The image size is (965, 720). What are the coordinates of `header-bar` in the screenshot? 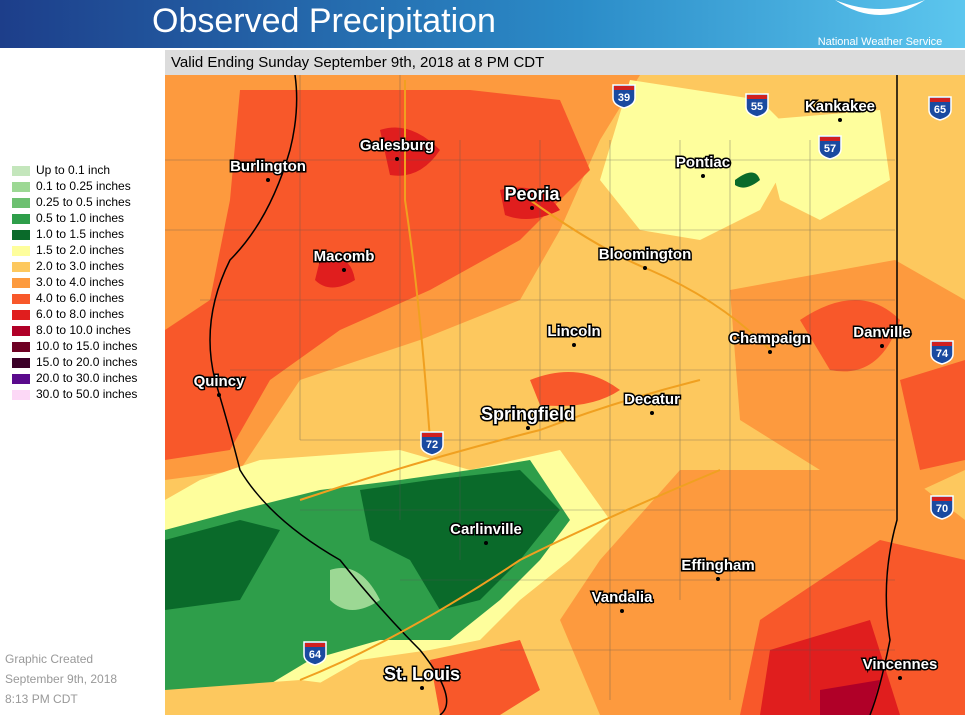 It's located at (482, 24).